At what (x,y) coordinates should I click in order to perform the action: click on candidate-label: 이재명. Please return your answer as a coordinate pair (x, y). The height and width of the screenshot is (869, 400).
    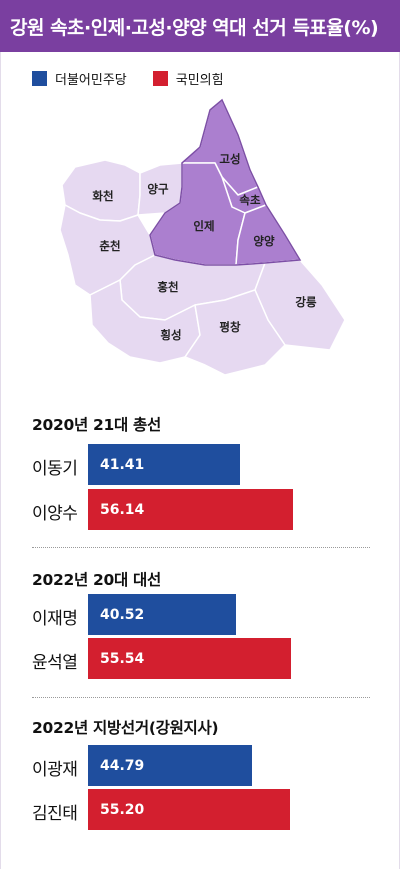
    Looking at the image, I should click on (55, 619).